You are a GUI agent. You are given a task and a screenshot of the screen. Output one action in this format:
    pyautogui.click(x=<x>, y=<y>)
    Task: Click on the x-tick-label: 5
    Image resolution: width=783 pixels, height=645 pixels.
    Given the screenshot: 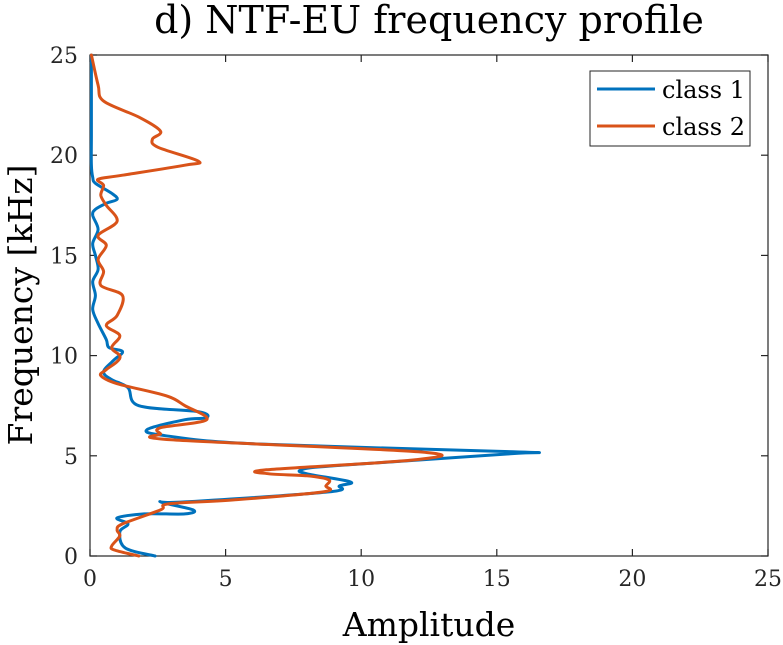 What is the action you would take?
    pyautogui.click(x=226, y=579)
    